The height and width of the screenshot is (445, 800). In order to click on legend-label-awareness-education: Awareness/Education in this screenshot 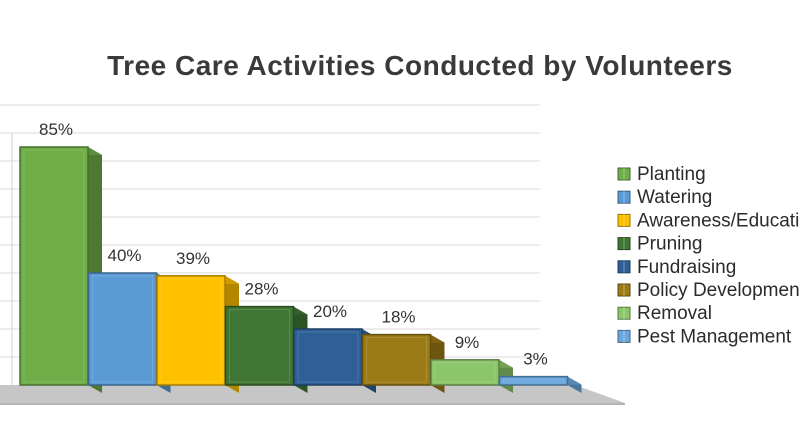, I will do `click(718, 220)`.